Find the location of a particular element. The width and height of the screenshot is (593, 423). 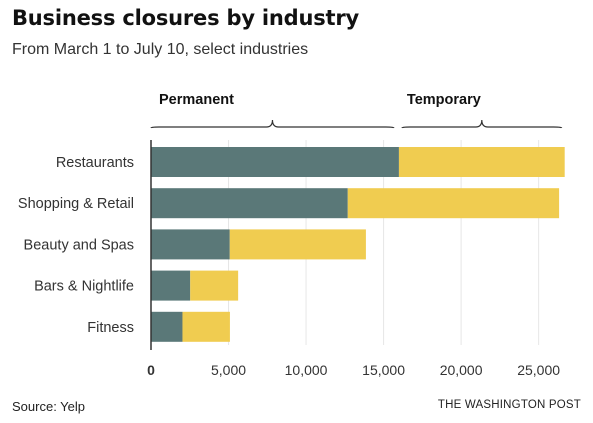

x-tick-label: 5,000 is located at coordinates (228, 370).